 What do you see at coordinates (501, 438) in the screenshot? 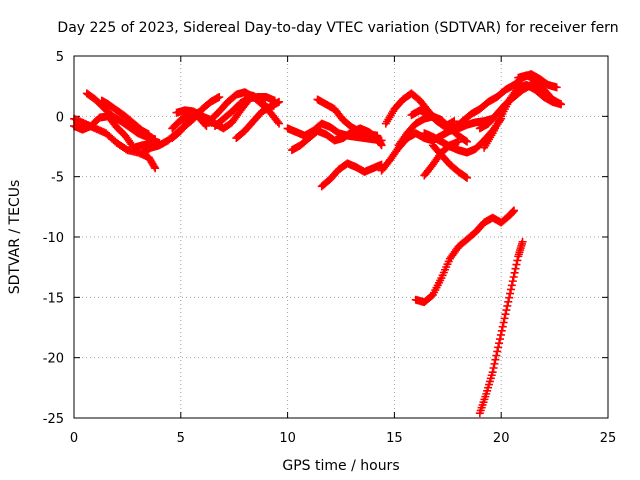
I see `x-tick-label: 20` at bounding box center [501, 438].